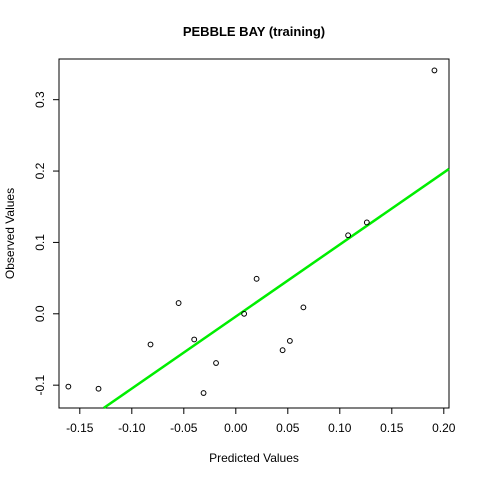  Describe the element at coordinates (254, 458) in the screenshot. I see `x-axis-label: Predicted Values` at that location.